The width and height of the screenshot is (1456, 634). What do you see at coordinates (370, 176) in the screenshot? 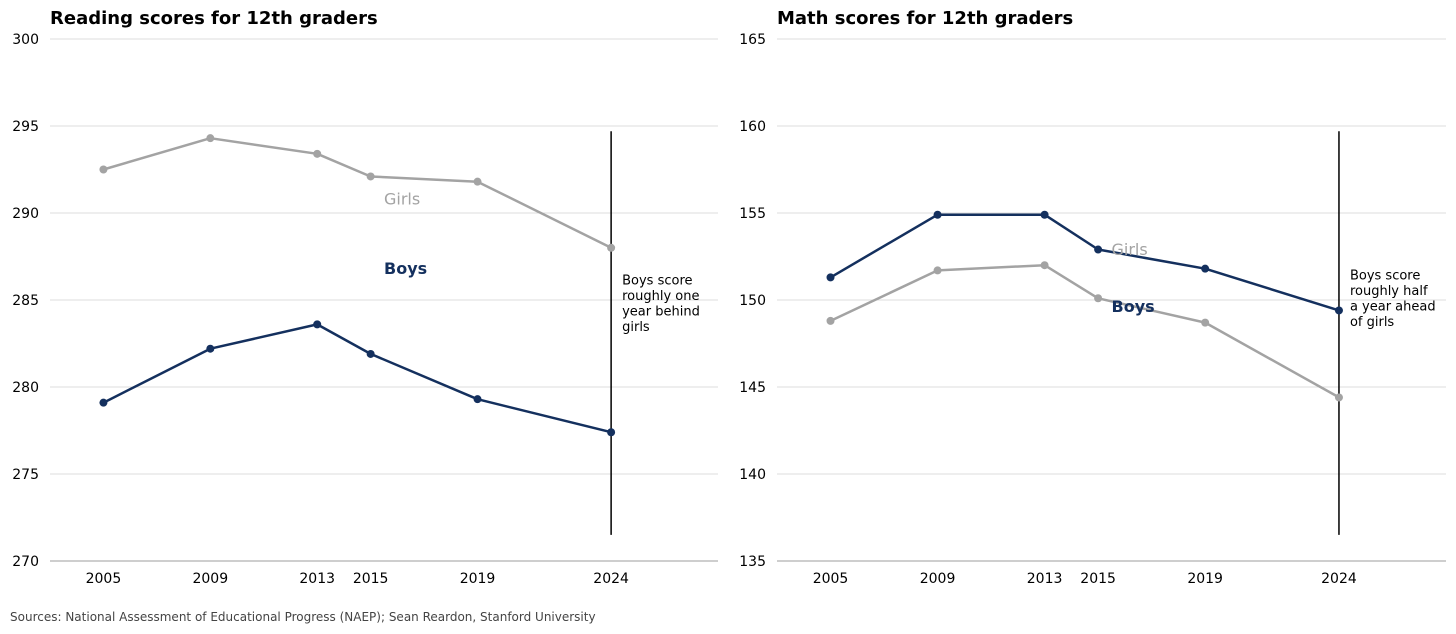
I see `reading-girls-point-2015` at bounding box center [370, 176].